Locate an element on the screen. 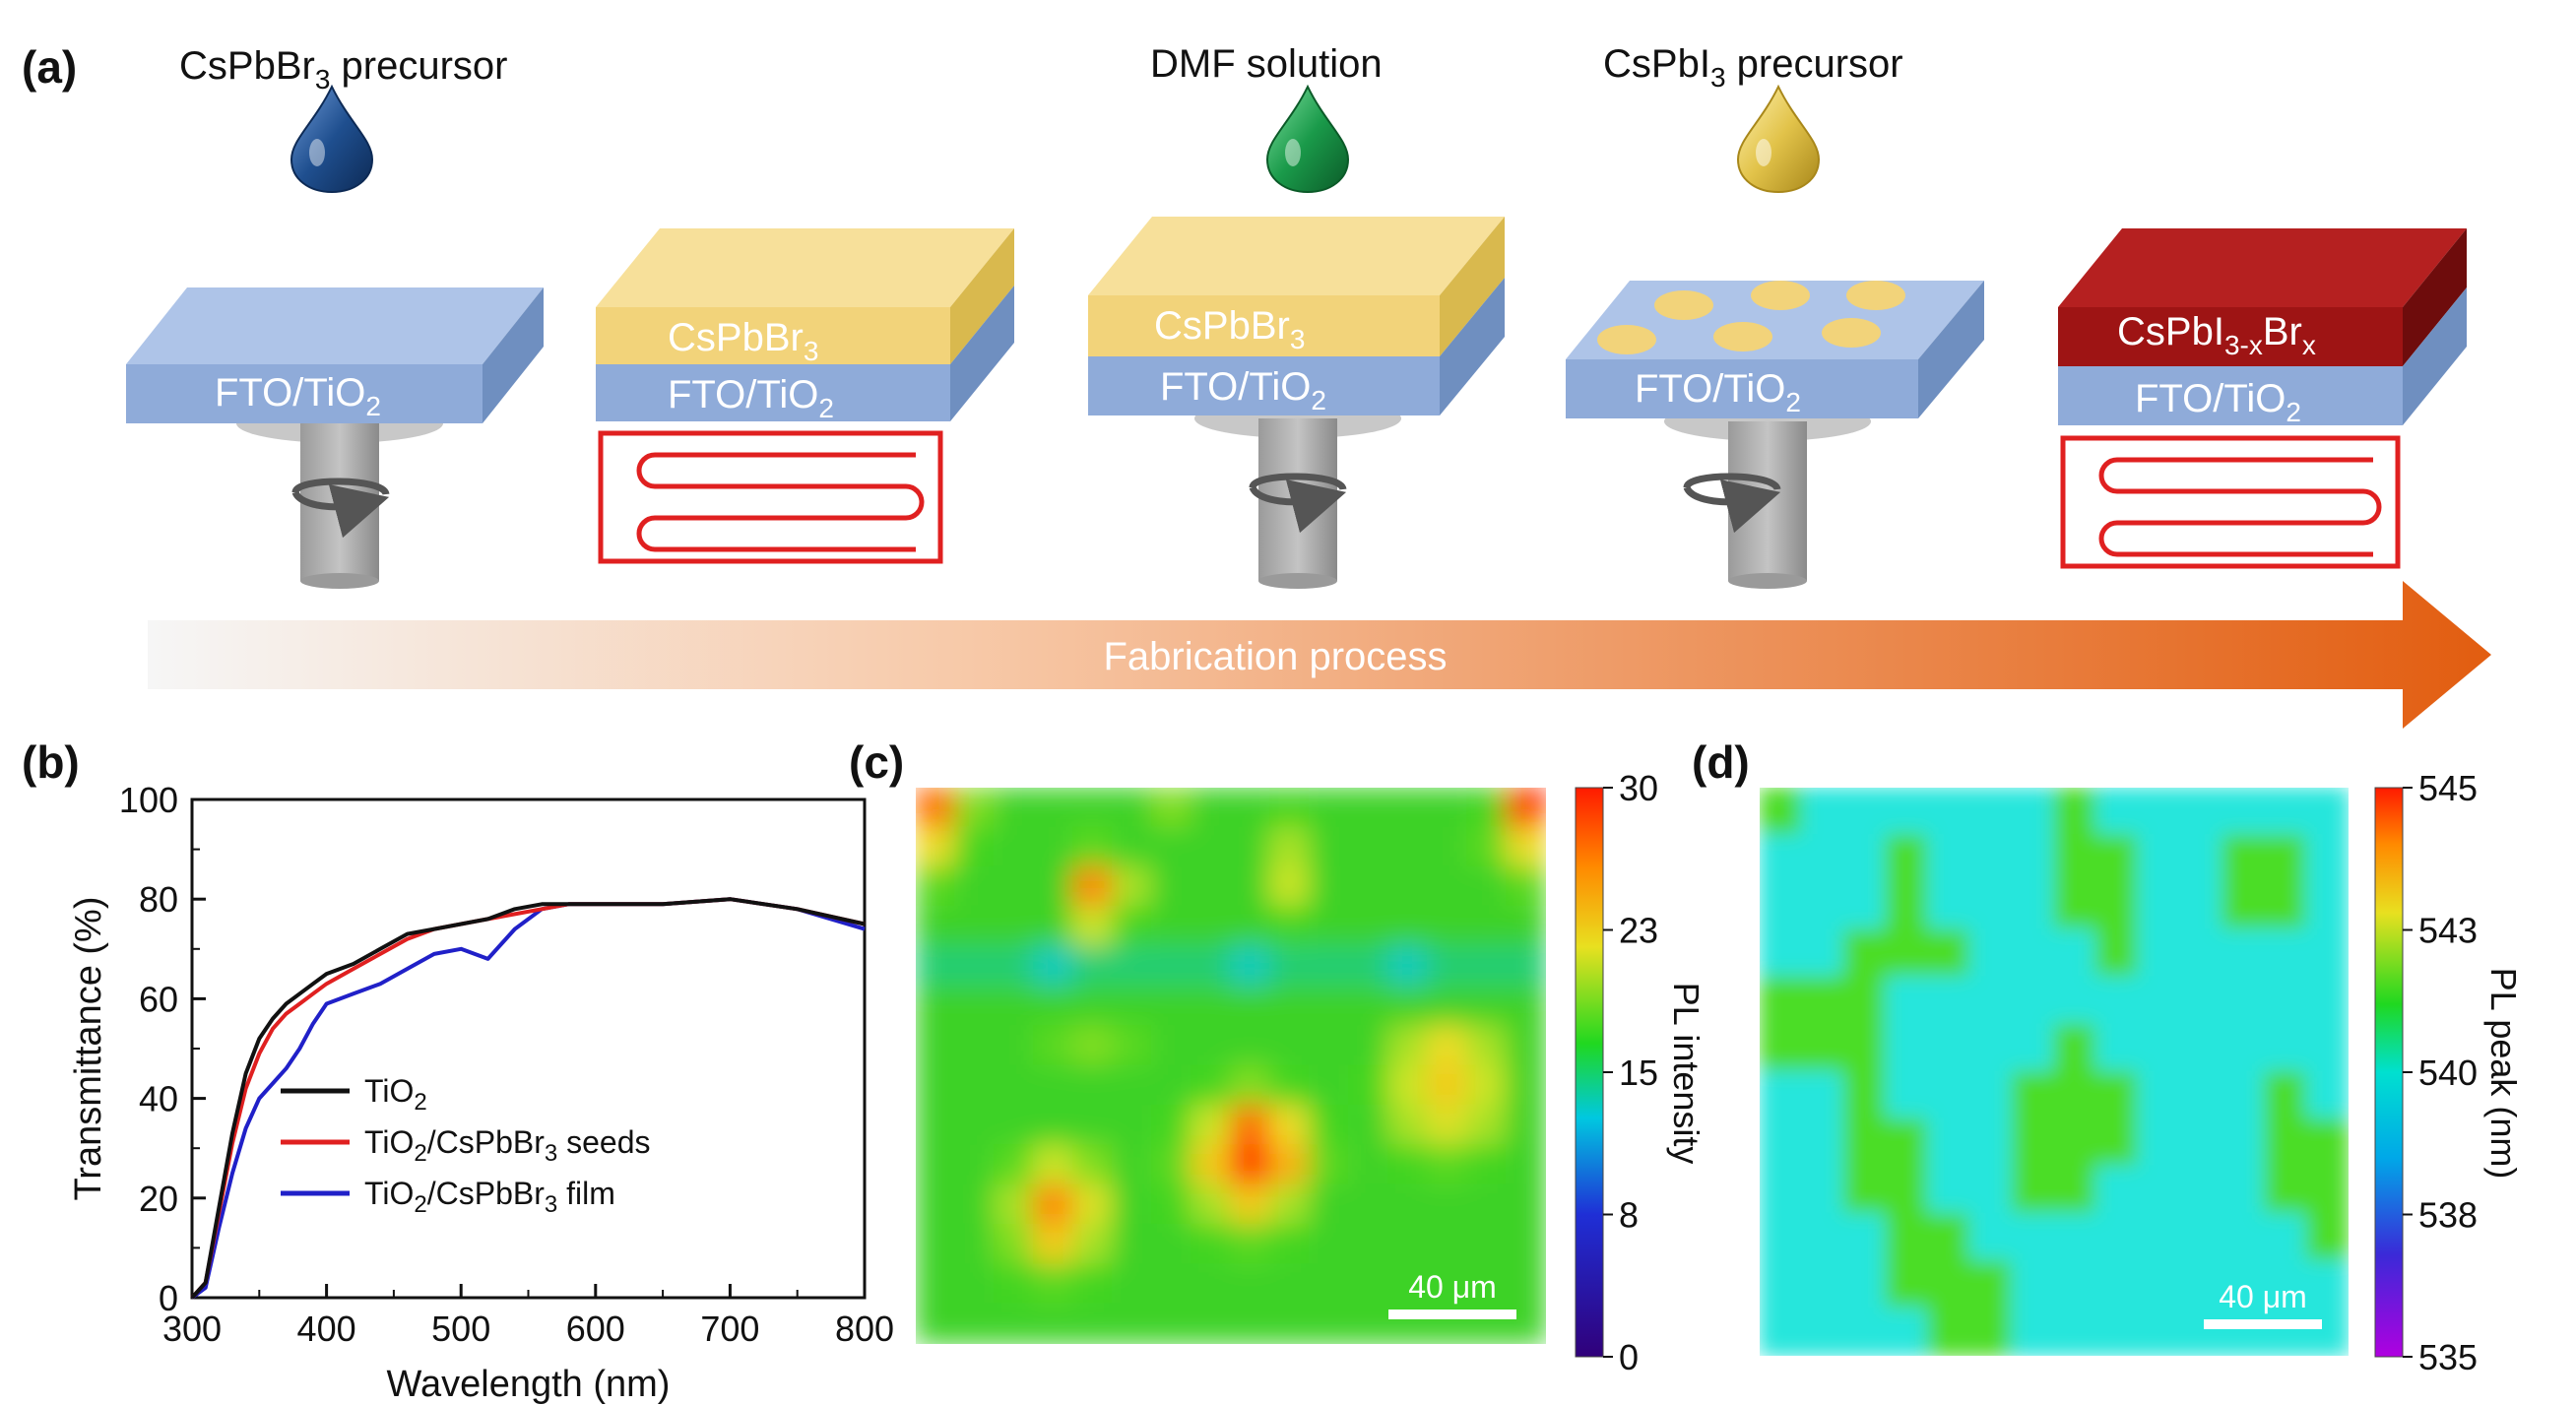 This screenshot has height=1405, width=2576. scale-bar-label-d: 40 μm is located at coordinates (2263, 1296).